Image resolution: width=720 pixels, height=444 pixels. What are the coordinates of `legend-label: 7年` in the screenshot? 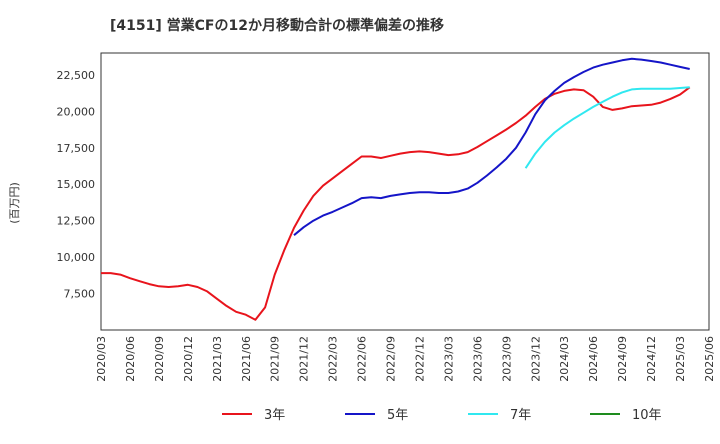 It's located at (520, 415).